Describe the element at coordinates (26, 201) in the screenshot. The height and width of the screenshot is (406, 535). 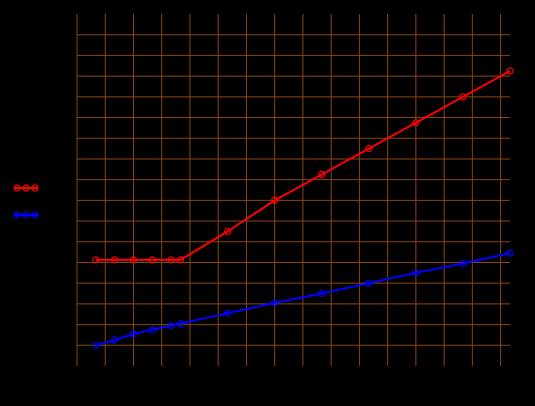
I see `legend` at that location.